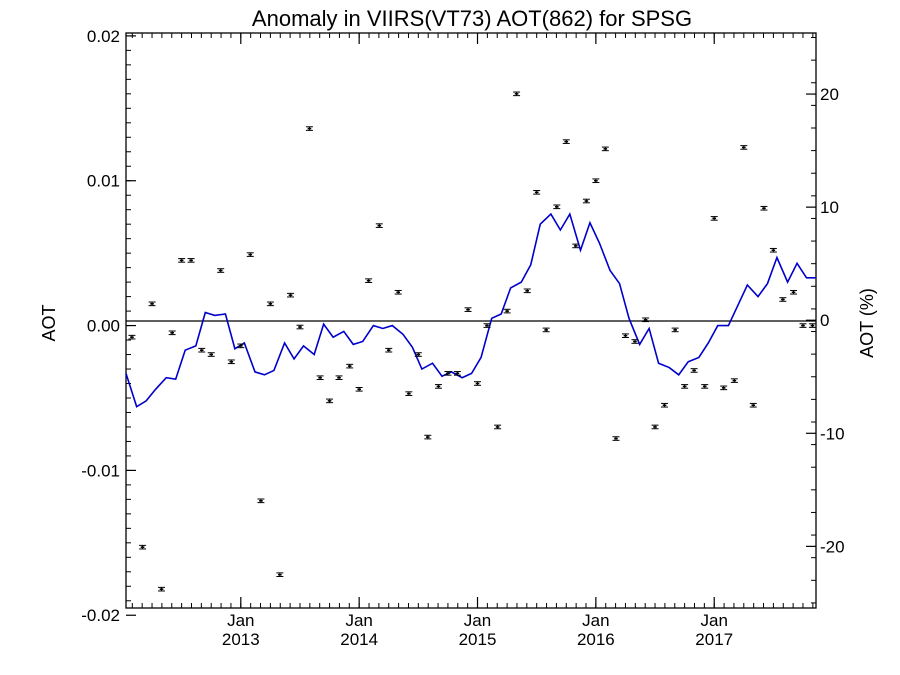 This screenshot has height=675, width=900. Describe the element at coordinates (714, 639) in the screenshot. I see `x-tick-label-year: 2017` at that location.